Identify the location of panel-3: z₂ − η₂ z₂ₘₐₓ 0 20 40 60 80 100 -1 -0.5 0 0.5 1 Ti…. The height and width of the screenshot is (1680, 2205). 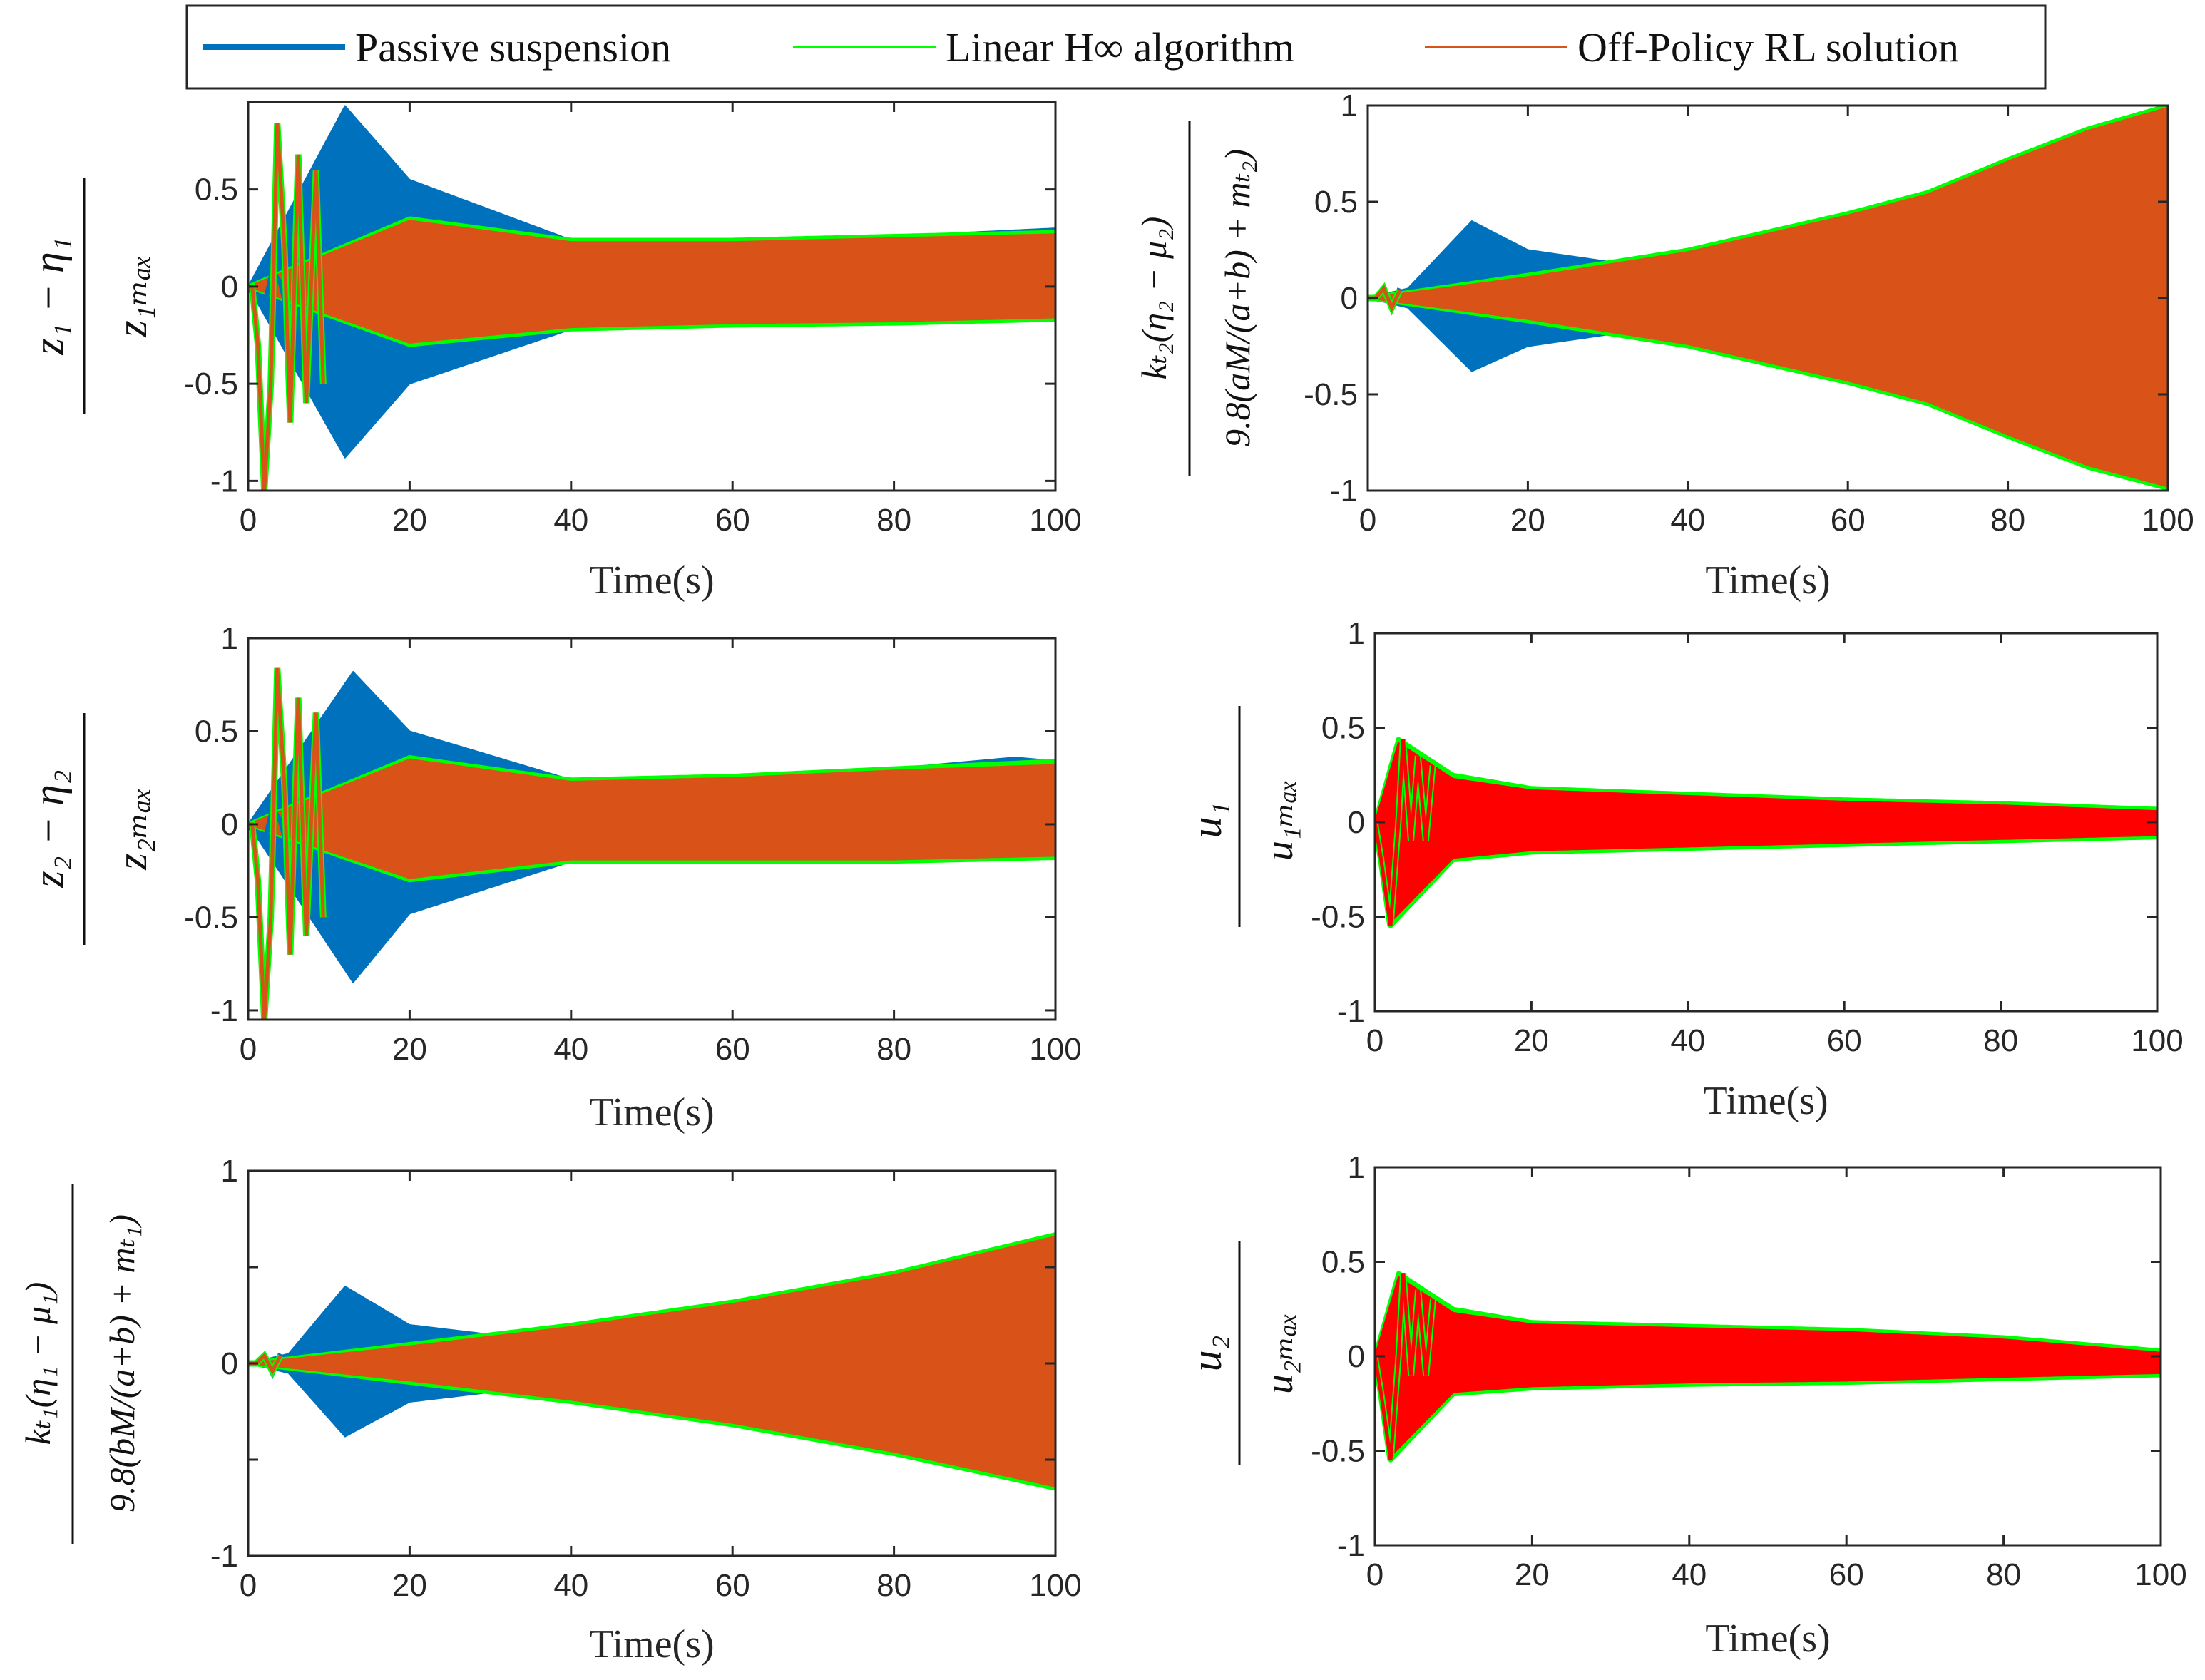
(553, 877).